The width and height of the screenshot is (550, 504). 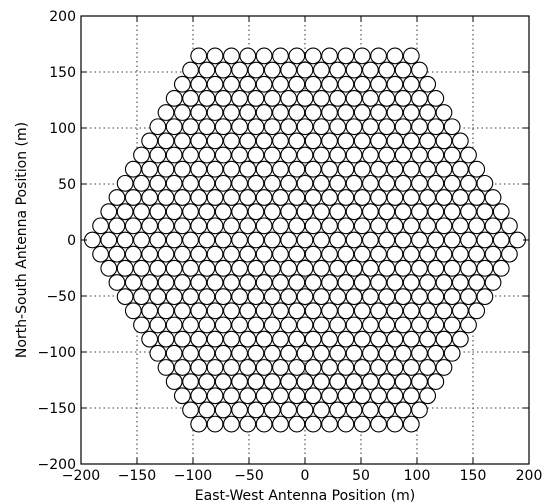 I want to click on x-tick-label-8: 200, so click(x=529, y=476).